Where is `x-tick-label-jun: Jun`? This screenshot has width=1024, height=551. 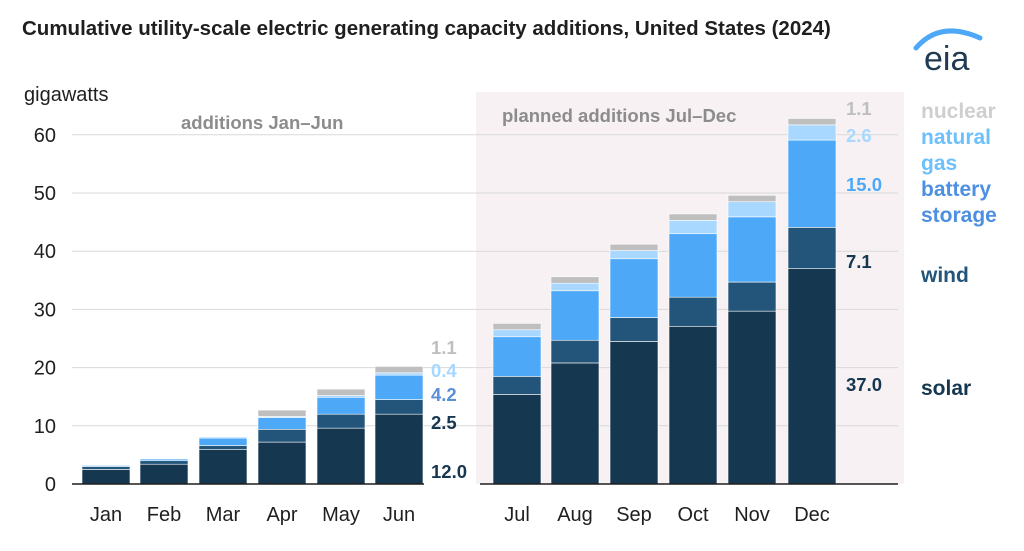 x-tick-label-jun: Jun is located at coordinates (399, 515).